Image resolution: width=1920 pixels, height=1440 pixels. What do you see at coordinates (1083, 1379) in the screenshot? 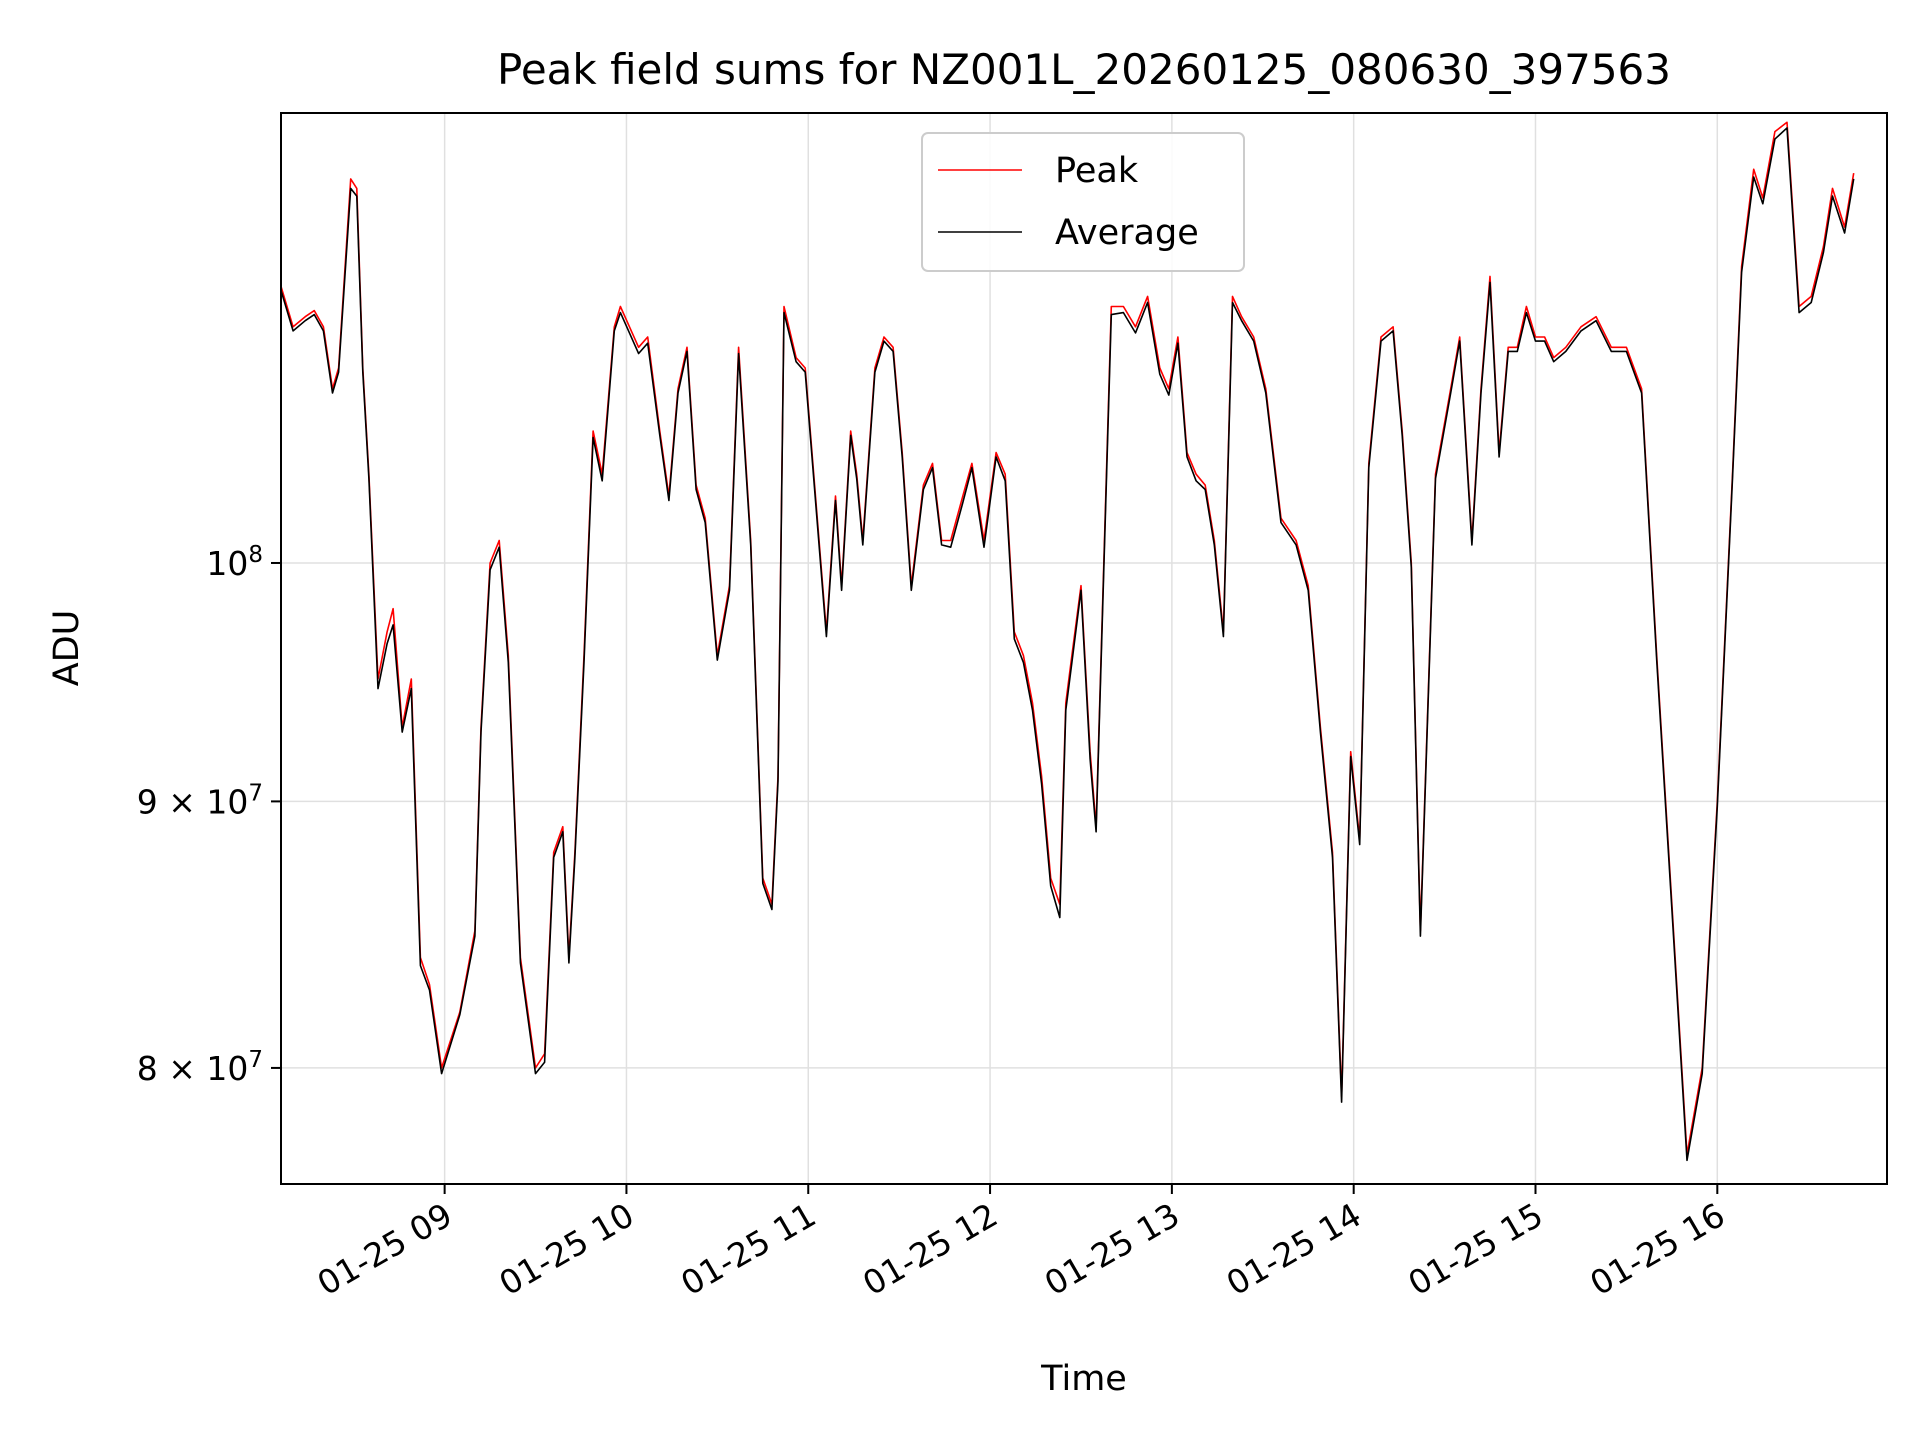
I see `x-axis-label: Time` at bounding box center [1083, 1379].